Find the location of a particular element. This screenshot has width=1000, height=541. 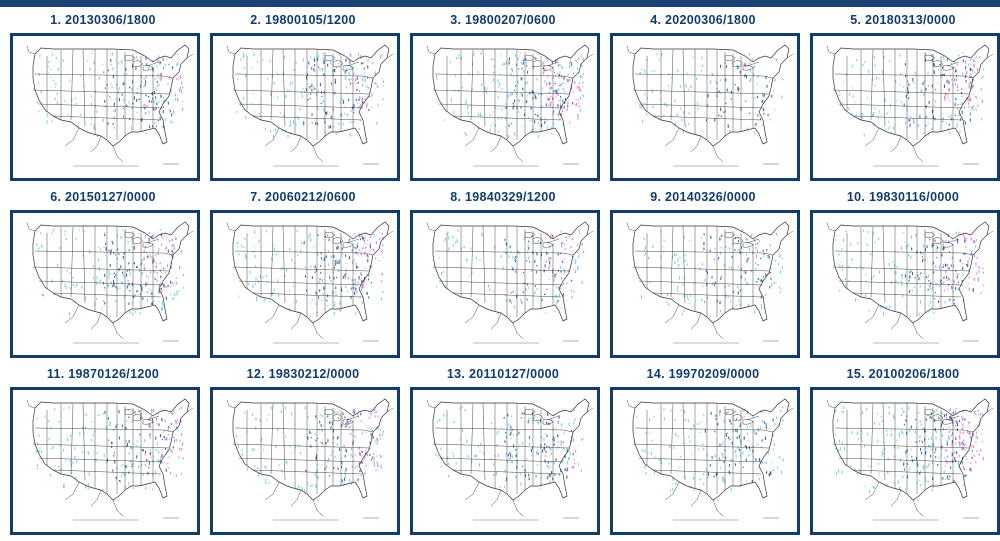

analog-title: 12. 19830212/0000 is located at coordinates (303, 374).